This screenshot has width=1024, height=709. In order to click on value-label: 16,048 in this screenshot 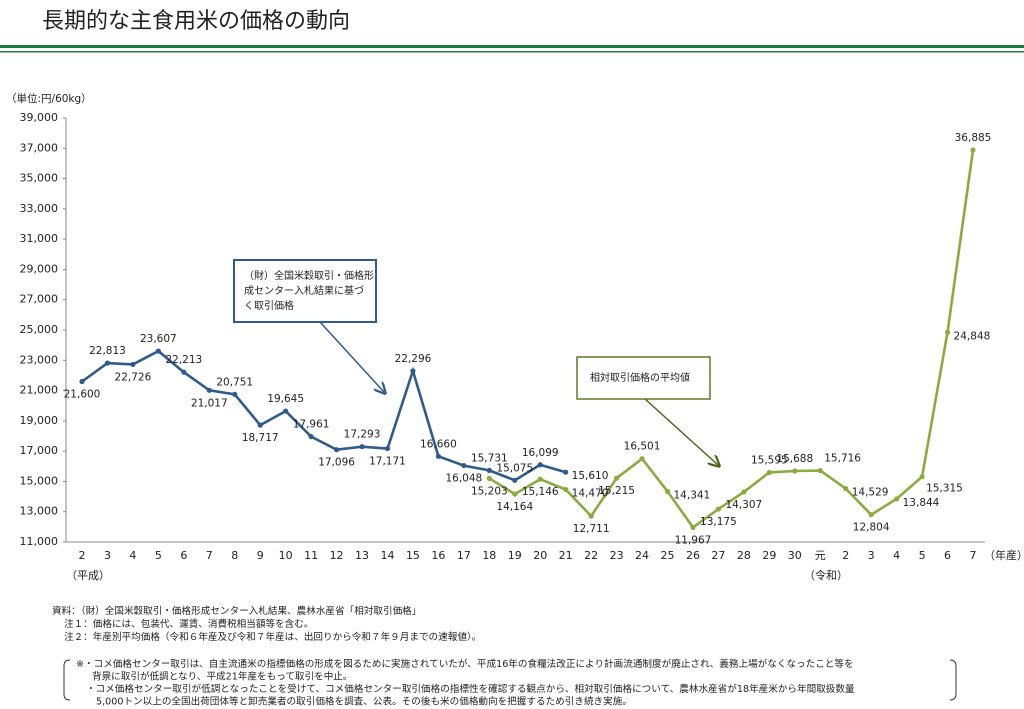, I will do `click(463, 479)`.